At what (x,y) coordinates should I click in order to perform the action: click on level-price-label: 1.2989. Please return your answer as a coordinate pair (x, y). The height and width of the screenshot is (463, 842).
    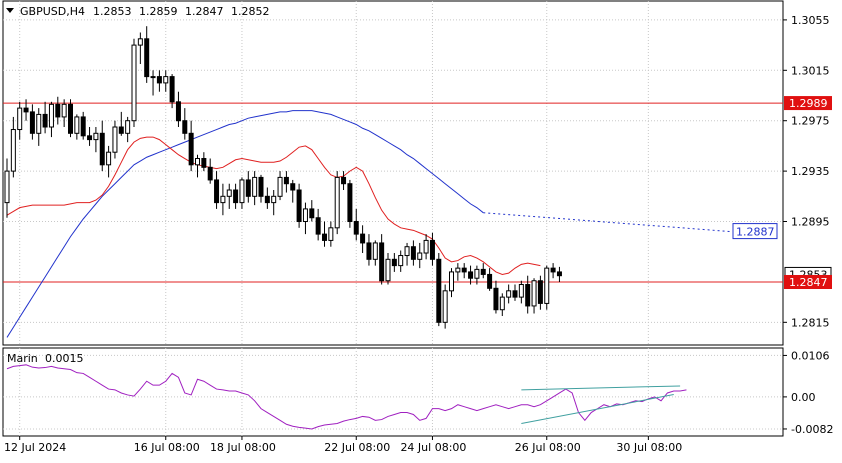
    Looking at the image, I should click on (808, 103).